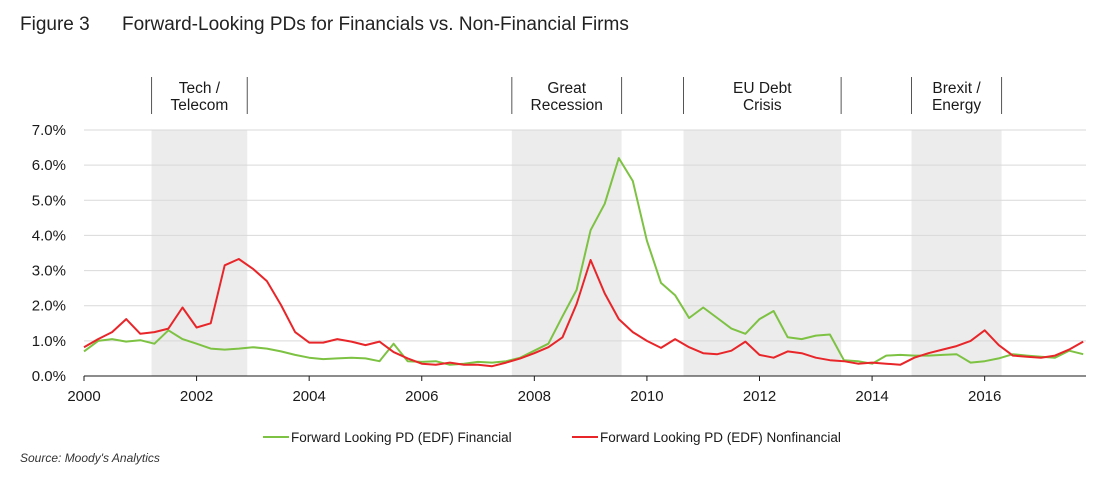 This screenshot has width=1113, height=479. What do you see at coordinates (762, 105) in the screenshot?
I see `period-label-2-1: Crisis` at bounding box center [762, 105].